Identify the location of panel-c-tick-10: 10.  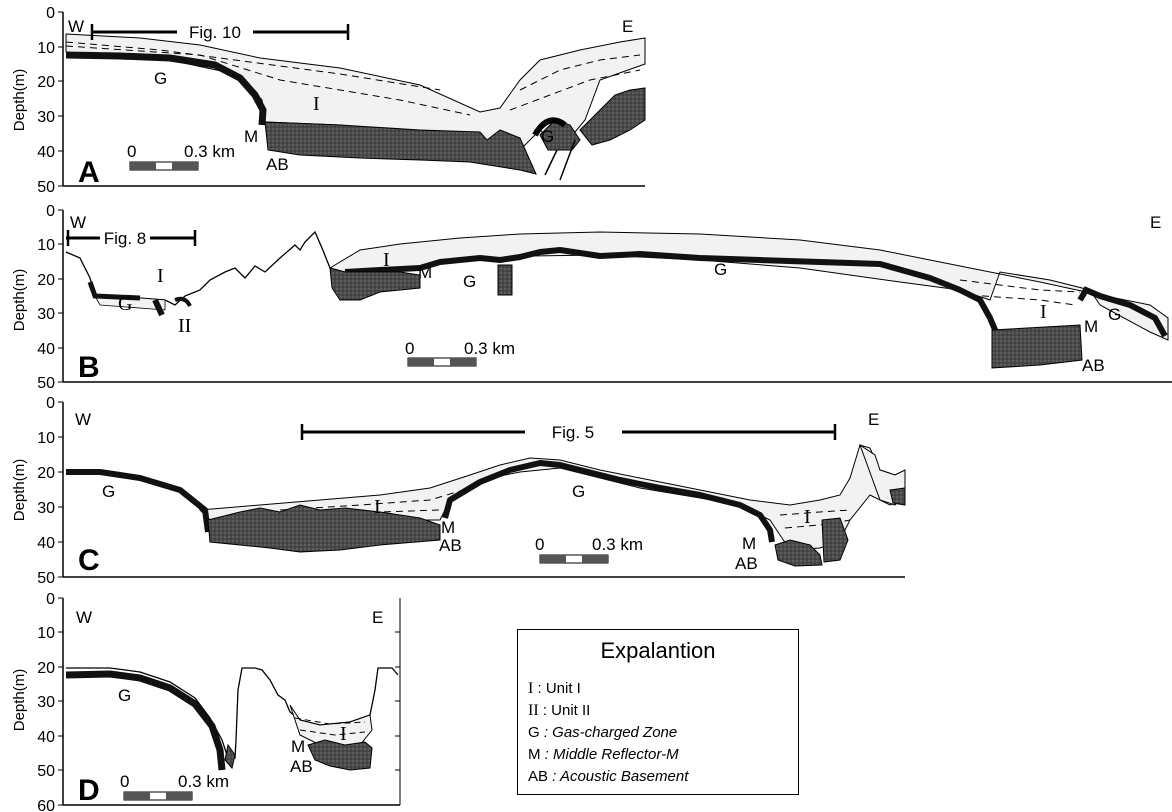
(46, 438).